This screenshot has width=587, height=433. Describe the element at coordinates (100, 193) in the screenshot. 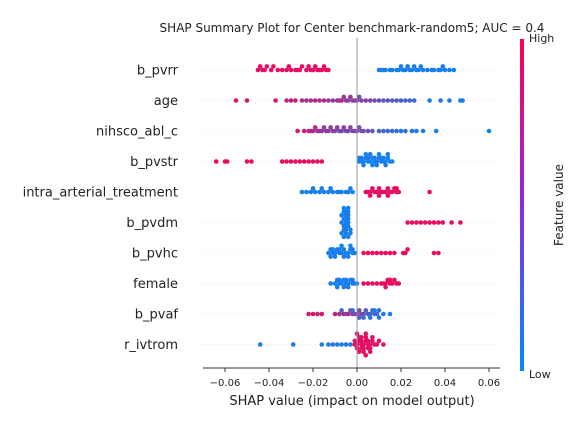

I see `feature-label-intra_arterial_treatment: intra_arterial_treatment` at that location.